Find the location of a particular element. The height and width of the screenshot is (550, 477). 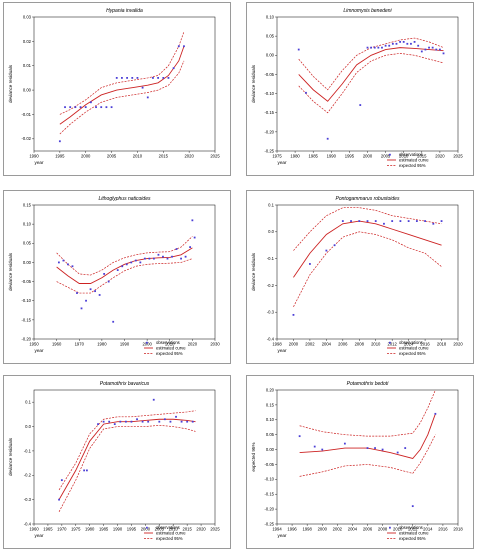

y-tick-label: 0.0 is located at coordinates (28, 426).